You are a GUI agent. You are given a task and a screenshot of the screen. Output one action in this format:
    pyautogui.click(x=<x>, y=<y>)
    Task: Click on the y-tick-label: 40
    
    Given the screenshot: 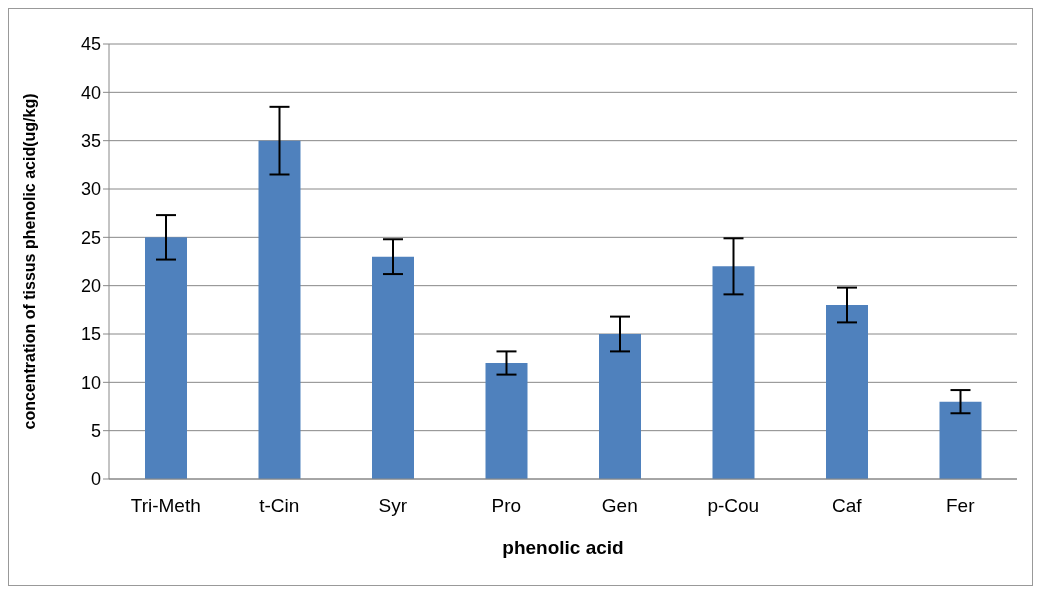 What is the action you would take?
    pyautogui.click(x=90, y=92)
    